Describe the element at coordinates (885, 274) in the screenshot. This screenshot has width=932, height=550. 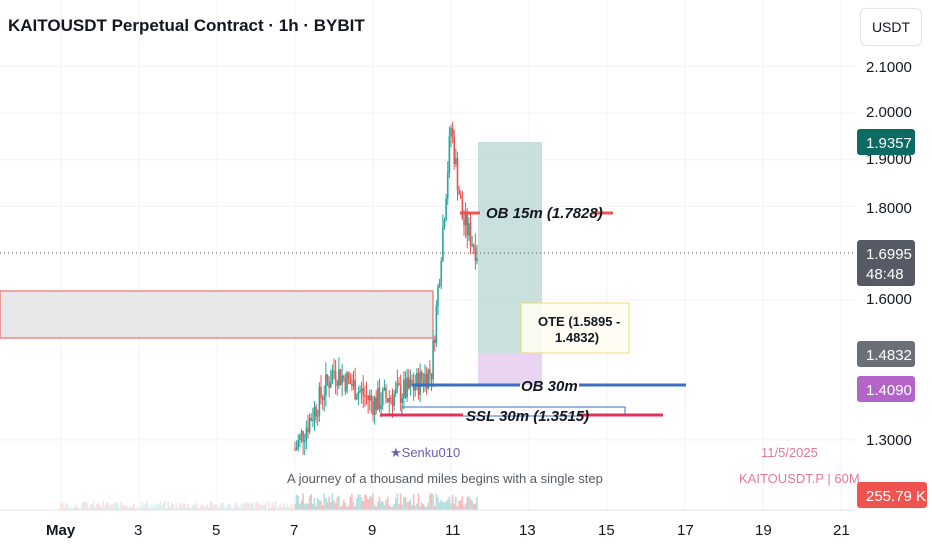
I see `tag-countdown-text: 48:48` at that location.